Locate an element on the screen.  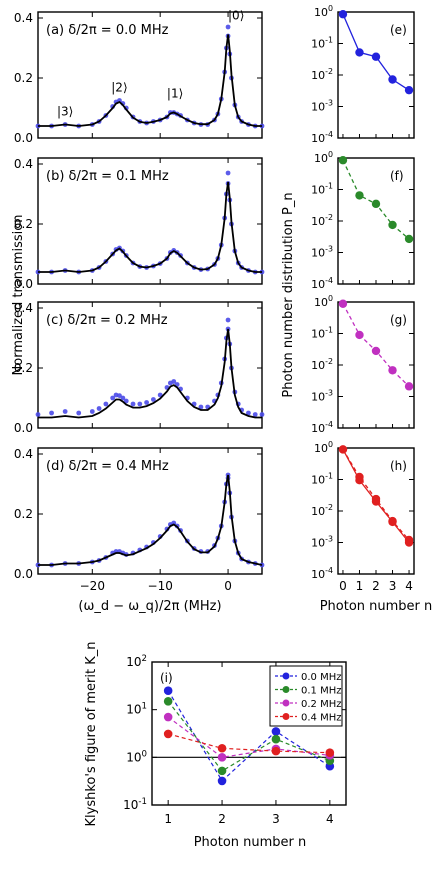
panel-annotation: (g) is located at coordinates (398, 320).